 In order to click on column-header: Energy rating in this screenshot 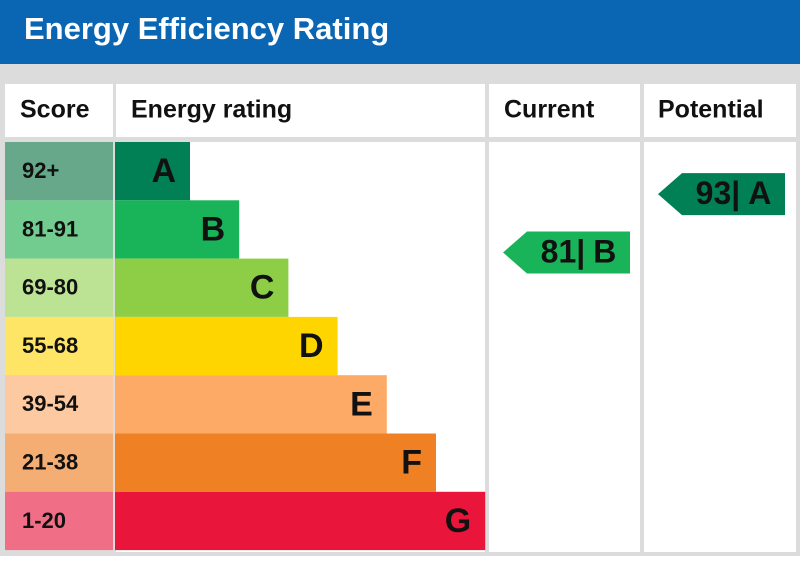, I will do `click(211, 110)`.